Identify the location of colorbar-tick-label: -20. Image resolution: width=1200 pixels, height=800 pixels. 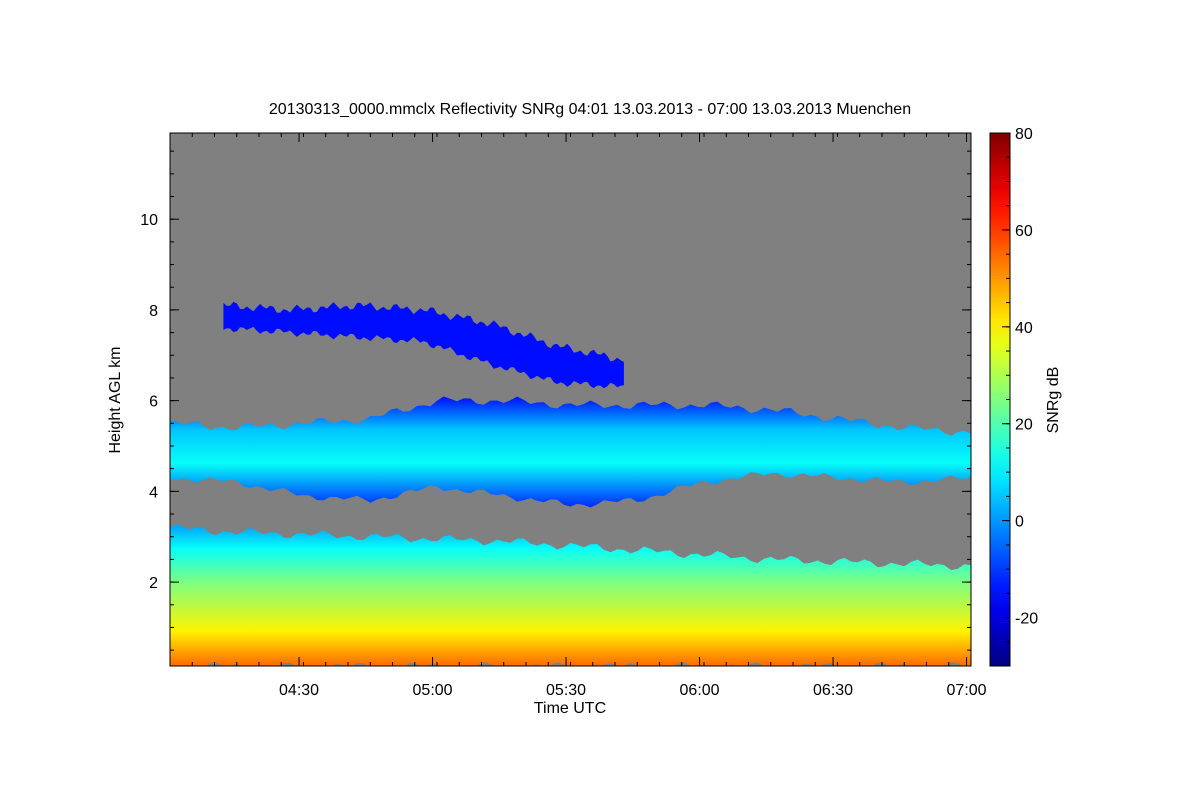
(1026, 619).